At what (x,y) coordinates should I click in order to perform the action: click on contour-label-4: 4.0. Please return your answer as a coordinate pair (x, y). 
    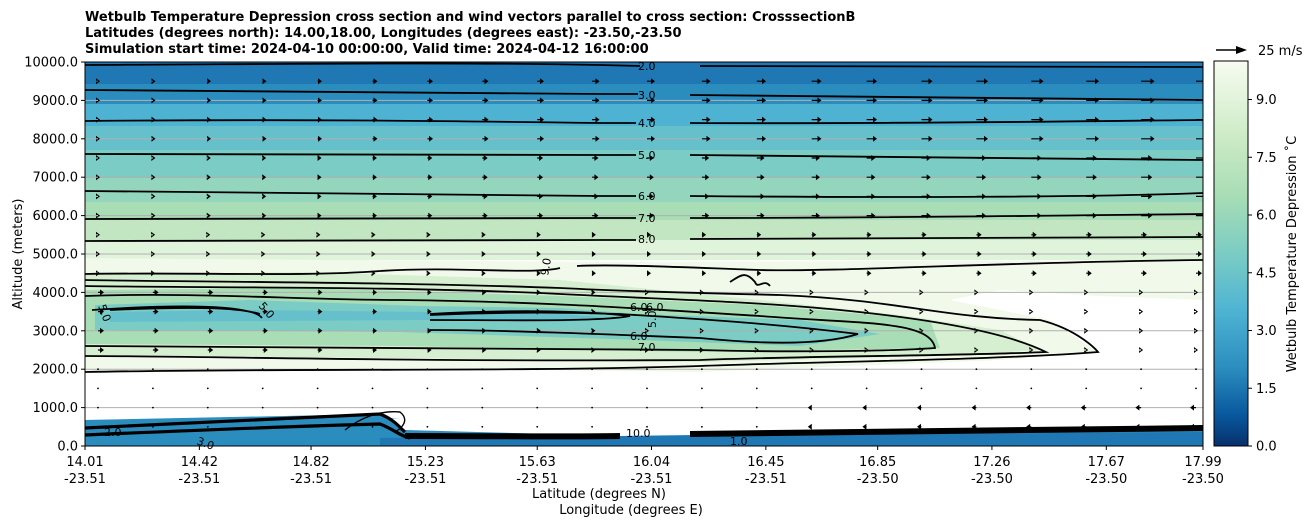
    Looking at the image, I should click on (647, 123).